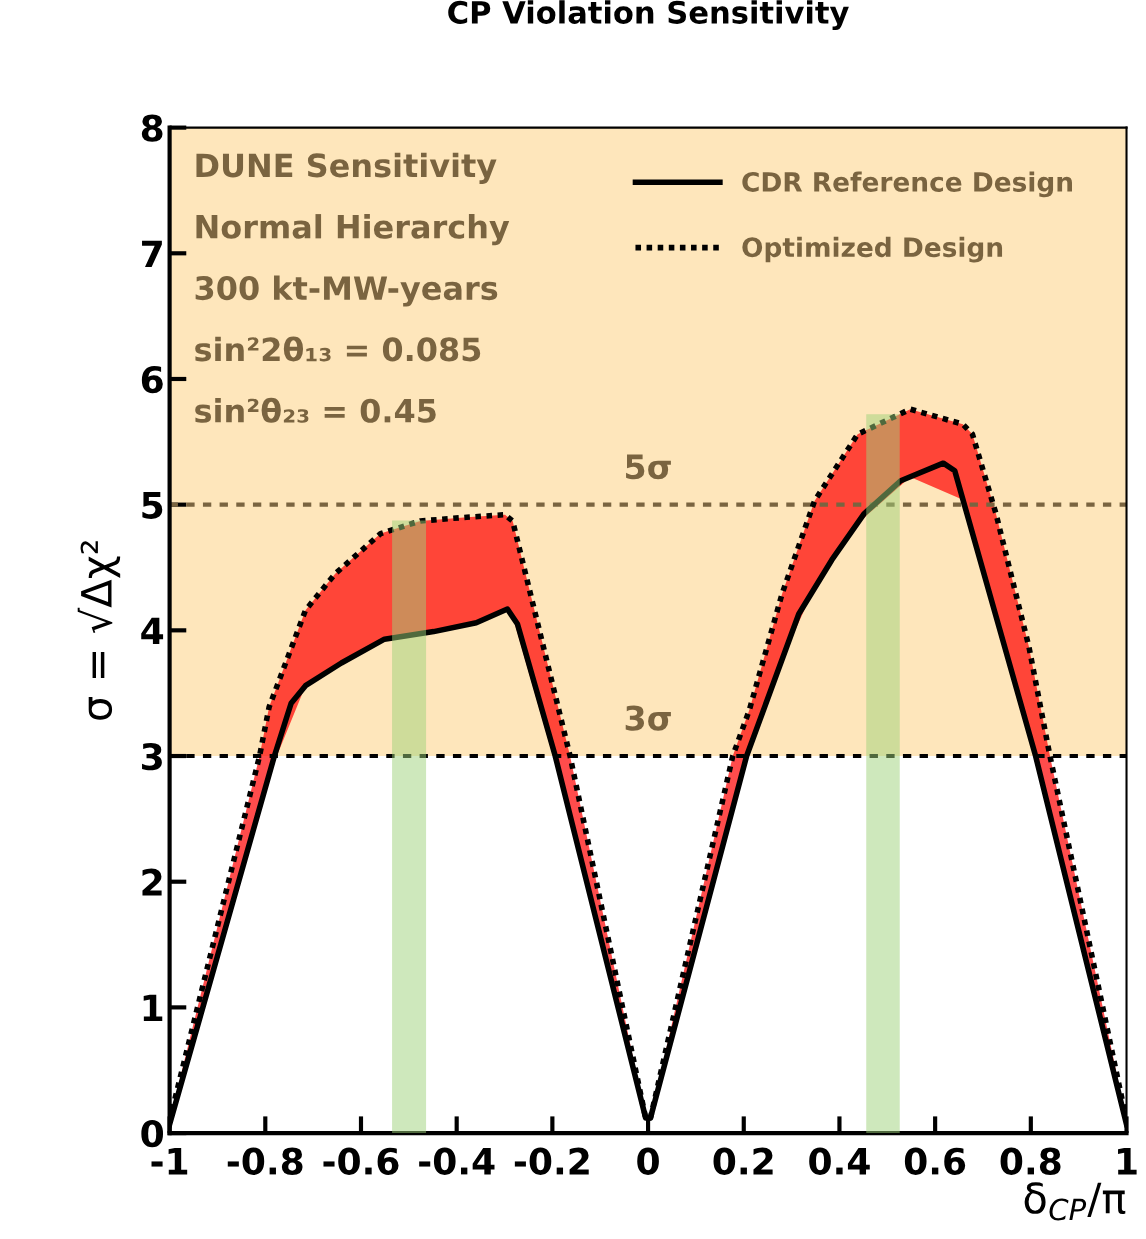 The height and width of the screenshot is (1239, 1146). I want to click on legend-label: CDR Reference Design, so click(907, 184).